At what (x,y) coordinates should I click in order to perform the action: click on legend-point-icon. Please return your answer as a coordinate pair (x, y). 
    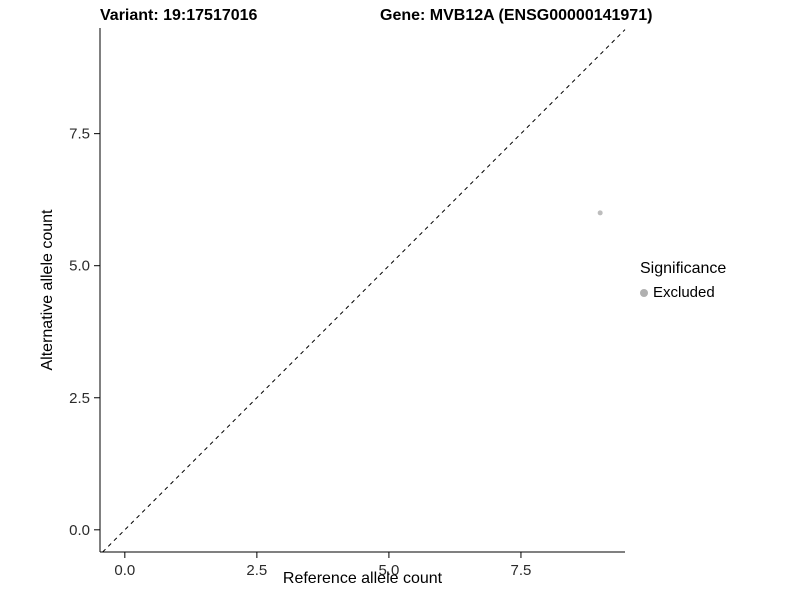
    Looking at the image, I should click on (644, 292).